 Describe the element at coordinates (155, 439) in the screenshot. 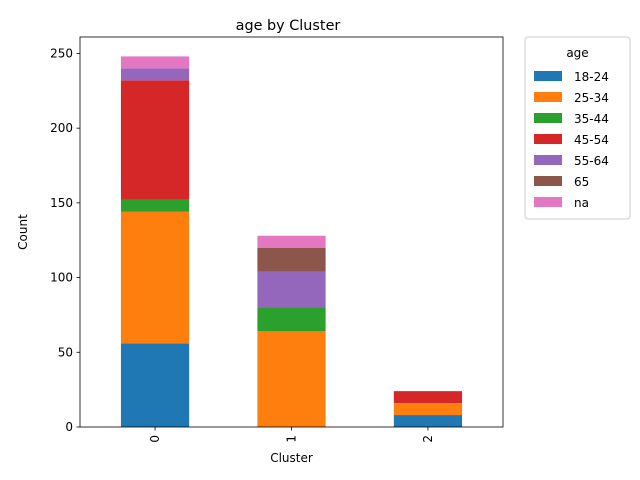

I see `x-tick-label: 0` at that location.